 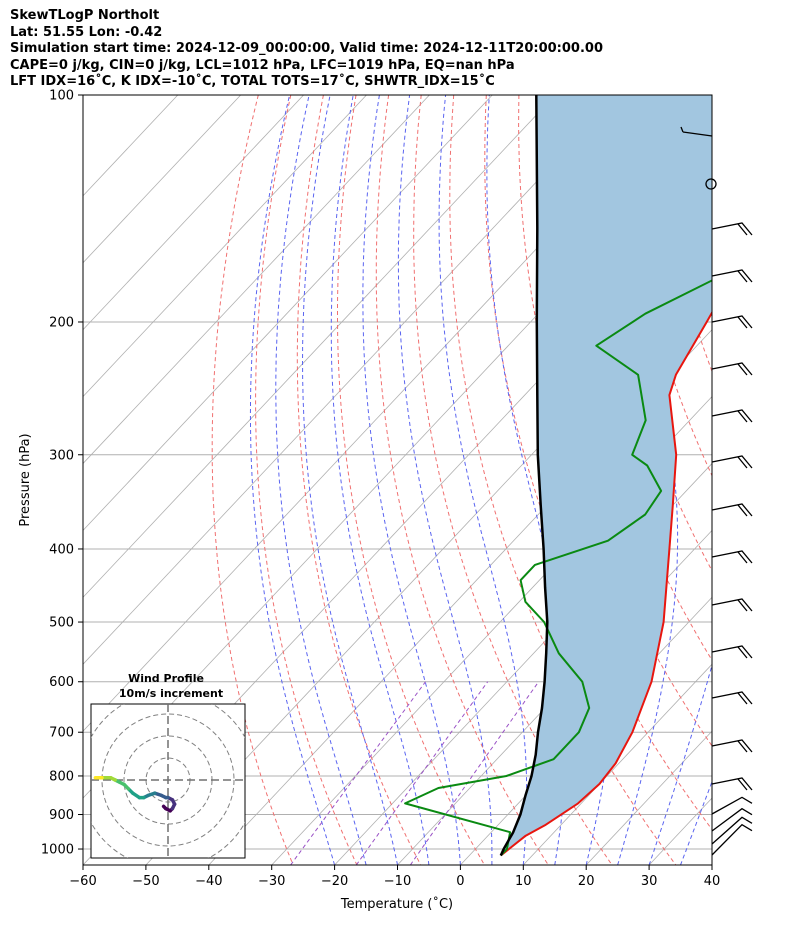 I want to click on y-tick-label: 700, so click(x=61, y=733).